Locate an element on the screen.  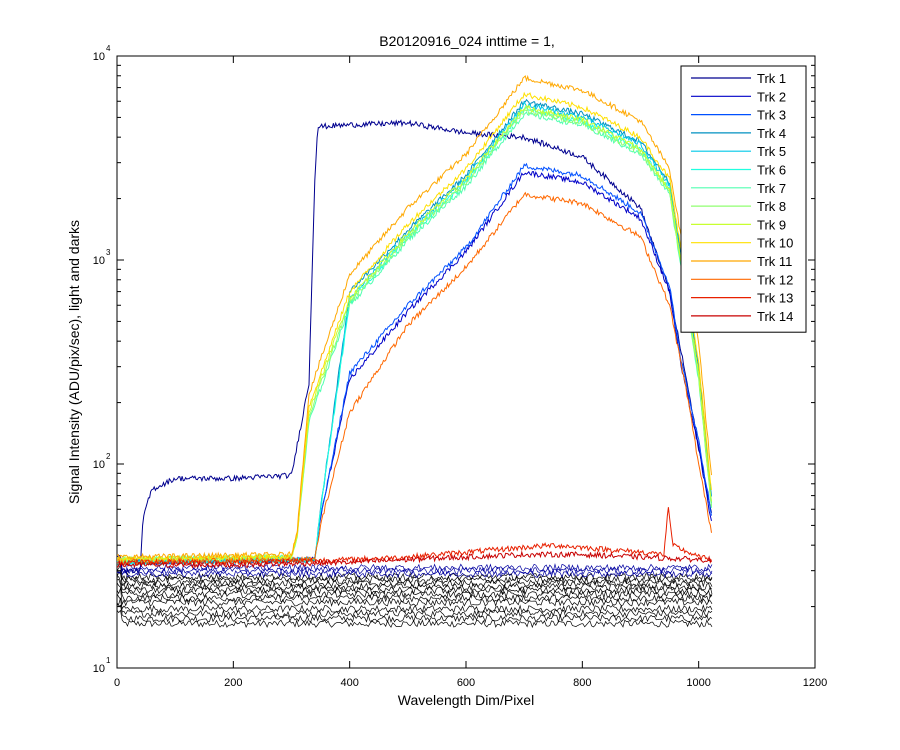
x-tick-label: 0 is located at coordinates (117, 683).